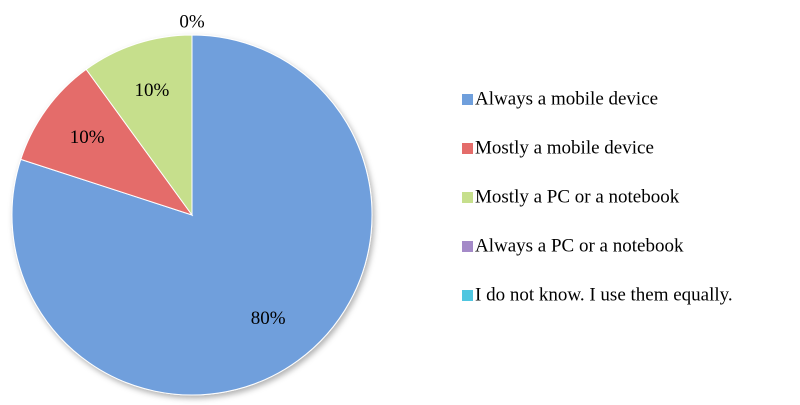 The height and width of the screenshot is (405, 800). I want to click on legend-label: Always a PC or a notebook, so click(579, 245).